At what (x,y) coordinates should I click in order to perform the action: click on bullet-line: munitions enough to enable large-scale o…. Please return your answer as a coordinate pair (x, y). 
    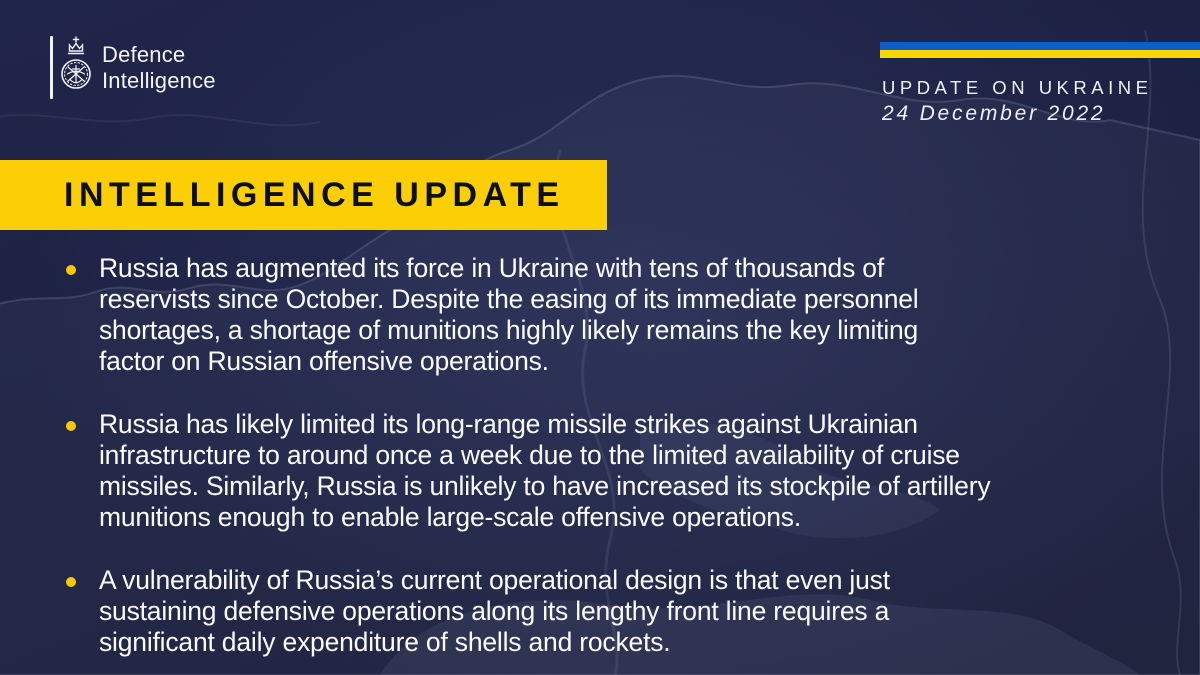
    Looking at the image, I should click on (450, 517).